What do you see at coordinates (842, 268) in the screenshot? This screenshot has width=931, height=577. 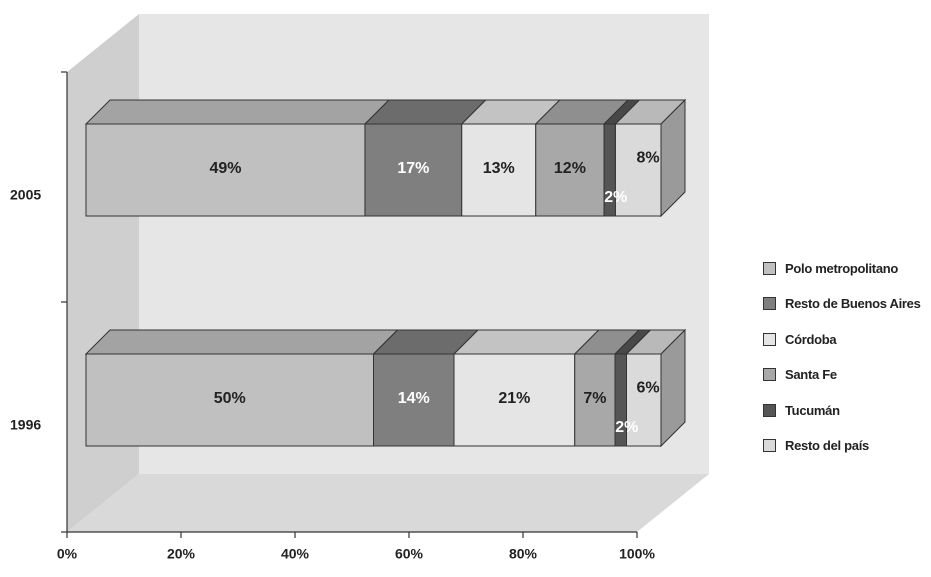 I see `legend-label: Polo metropolitano` at bounding box center [842, 268].